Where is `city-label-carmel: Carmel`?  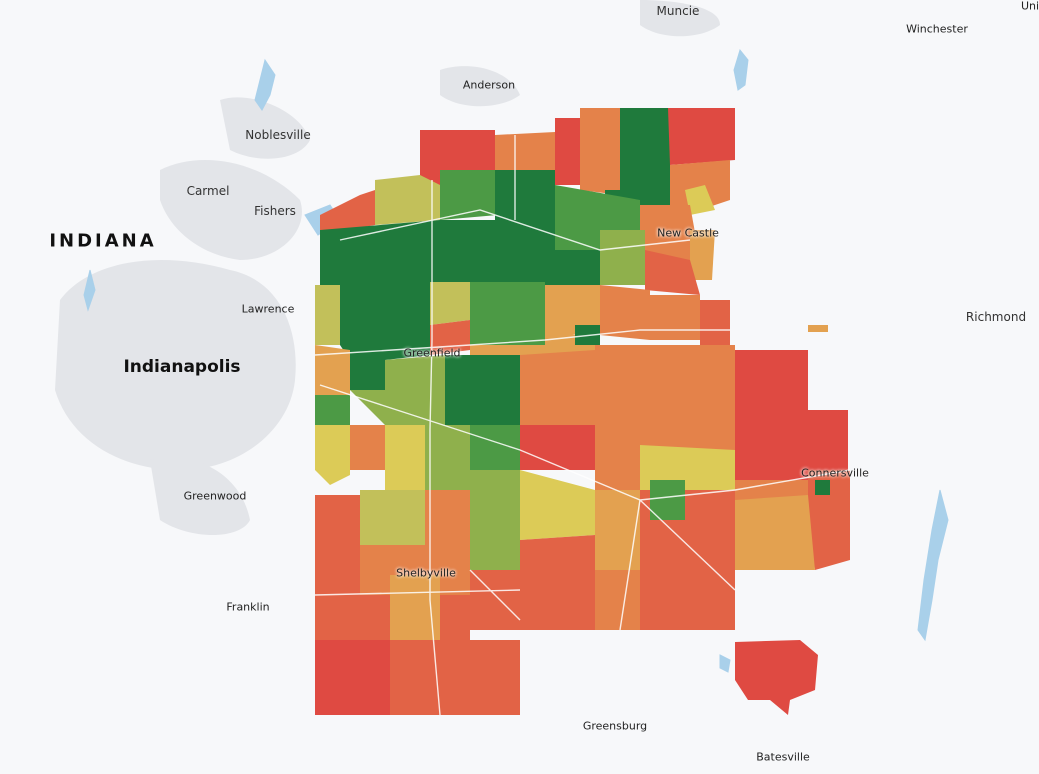
city-label-carmel: Carmel is located at coordinates (208, 191).